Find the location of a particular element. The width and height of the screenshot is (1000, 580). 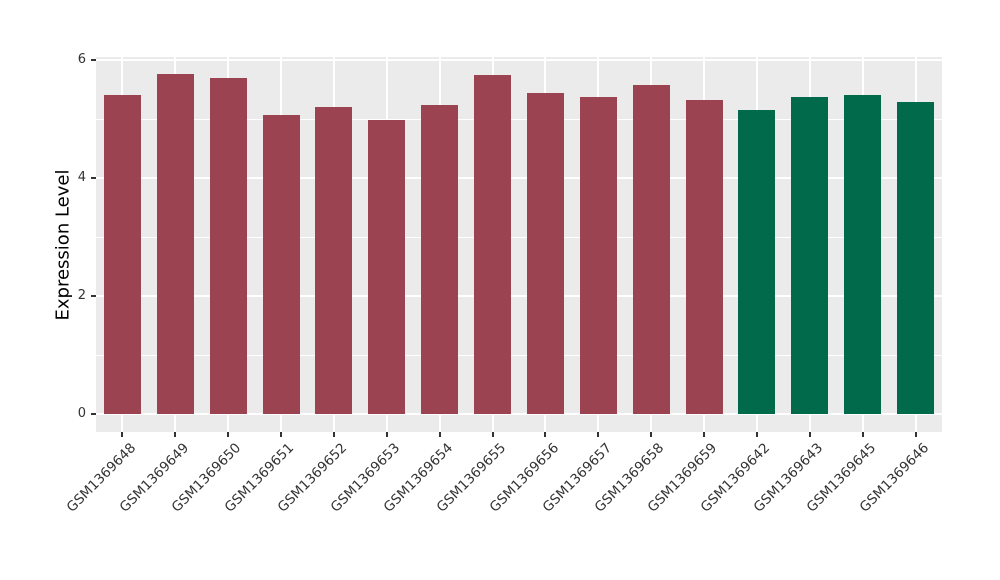

y-tick-label: 4 is located at coordinates (81, 177).